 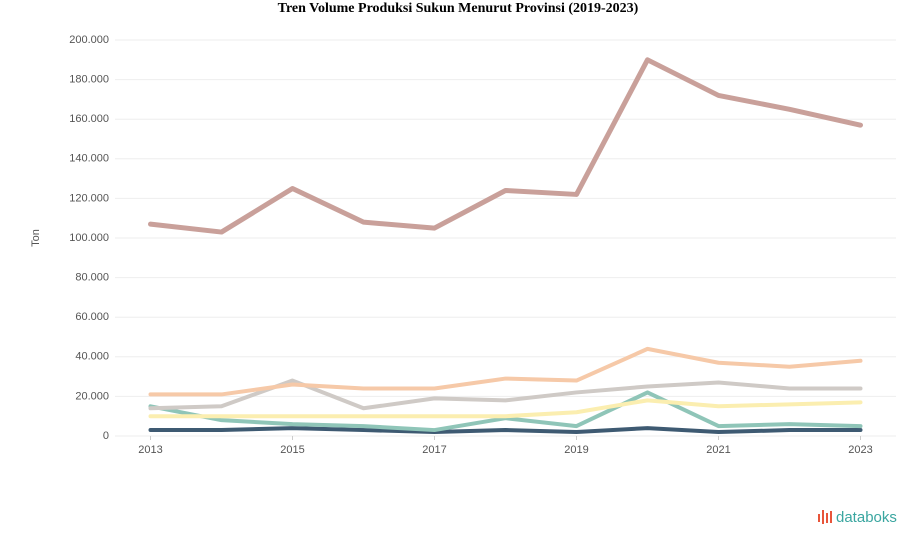 What do you see at coordinates (718, 450) in the screenshot?
I see `x-tick-label: 2021` at bounding box center [718, 450].